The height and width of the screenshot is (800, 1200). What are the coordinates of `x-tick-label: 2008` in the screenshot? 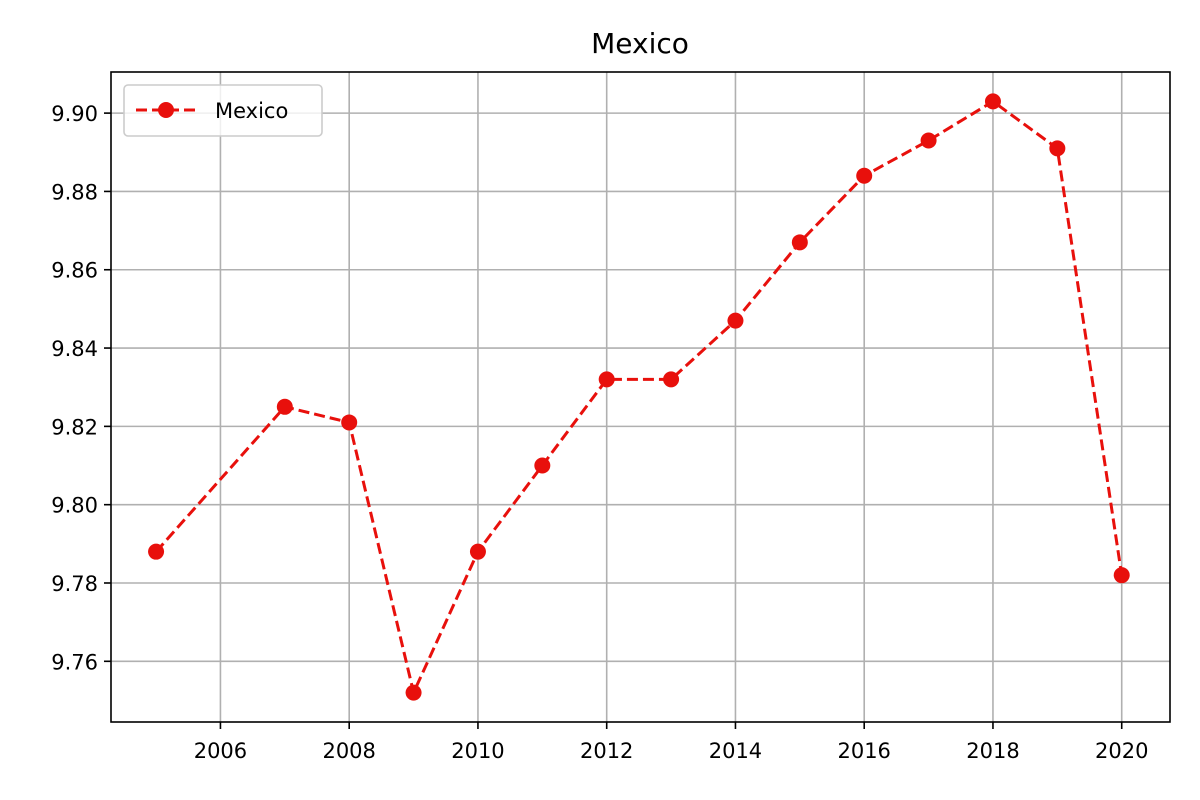 It's located at (348, 751).